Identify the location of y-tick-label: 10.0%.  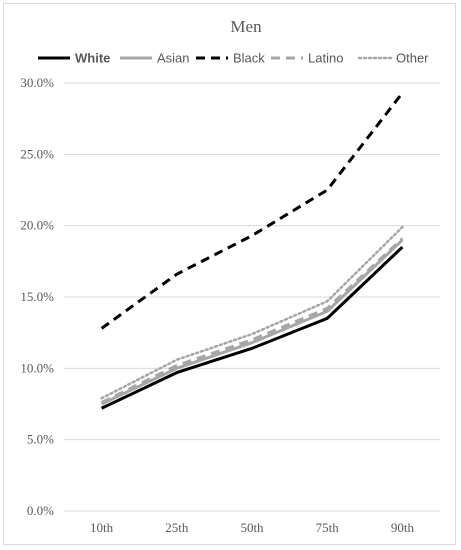
(37, 367).